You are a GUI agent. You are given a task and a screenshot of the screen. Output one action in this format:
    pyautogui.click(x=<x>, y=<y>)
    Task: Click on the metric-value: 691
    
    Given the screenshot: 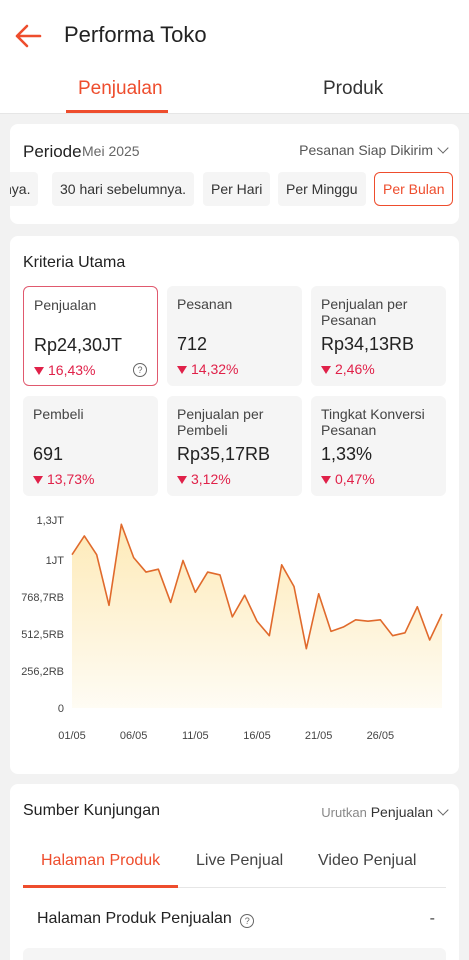 What is the action you would take?
    pyautogui.click(x=48, y=454)
    